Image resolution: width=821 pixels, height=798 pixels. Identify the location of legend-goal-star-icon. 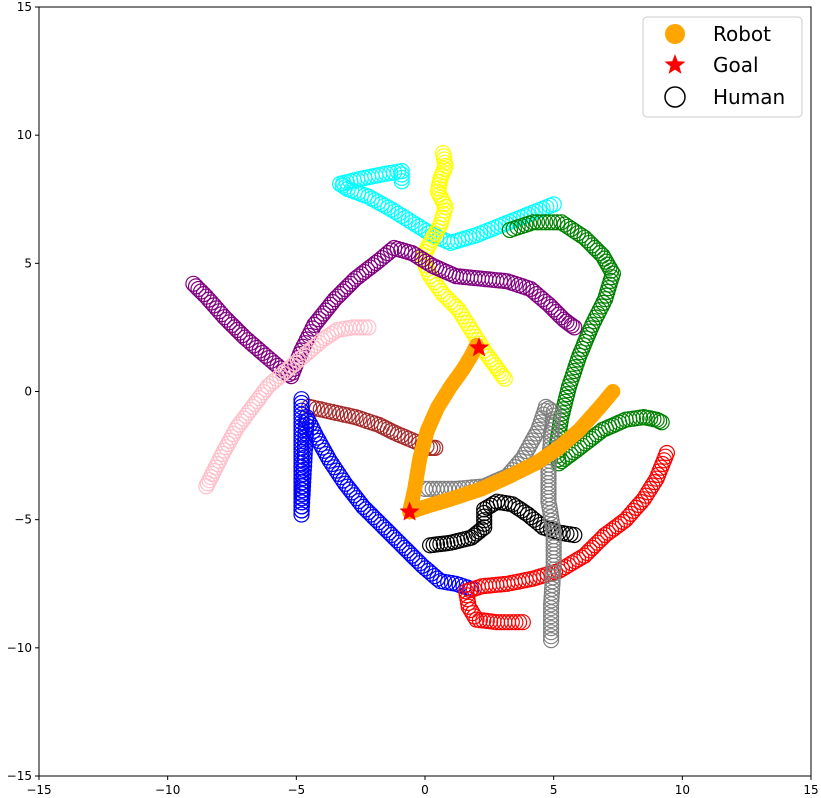
(675, 64).